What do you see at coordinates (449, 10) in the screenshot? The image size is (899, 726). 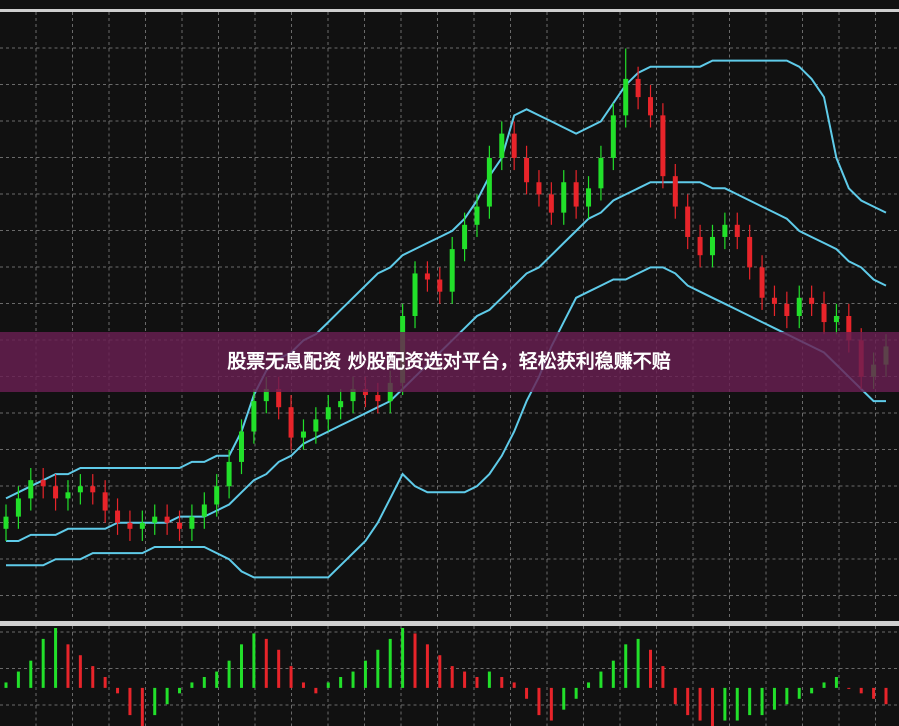 I see `top-border` at bounding box center [449, 10].